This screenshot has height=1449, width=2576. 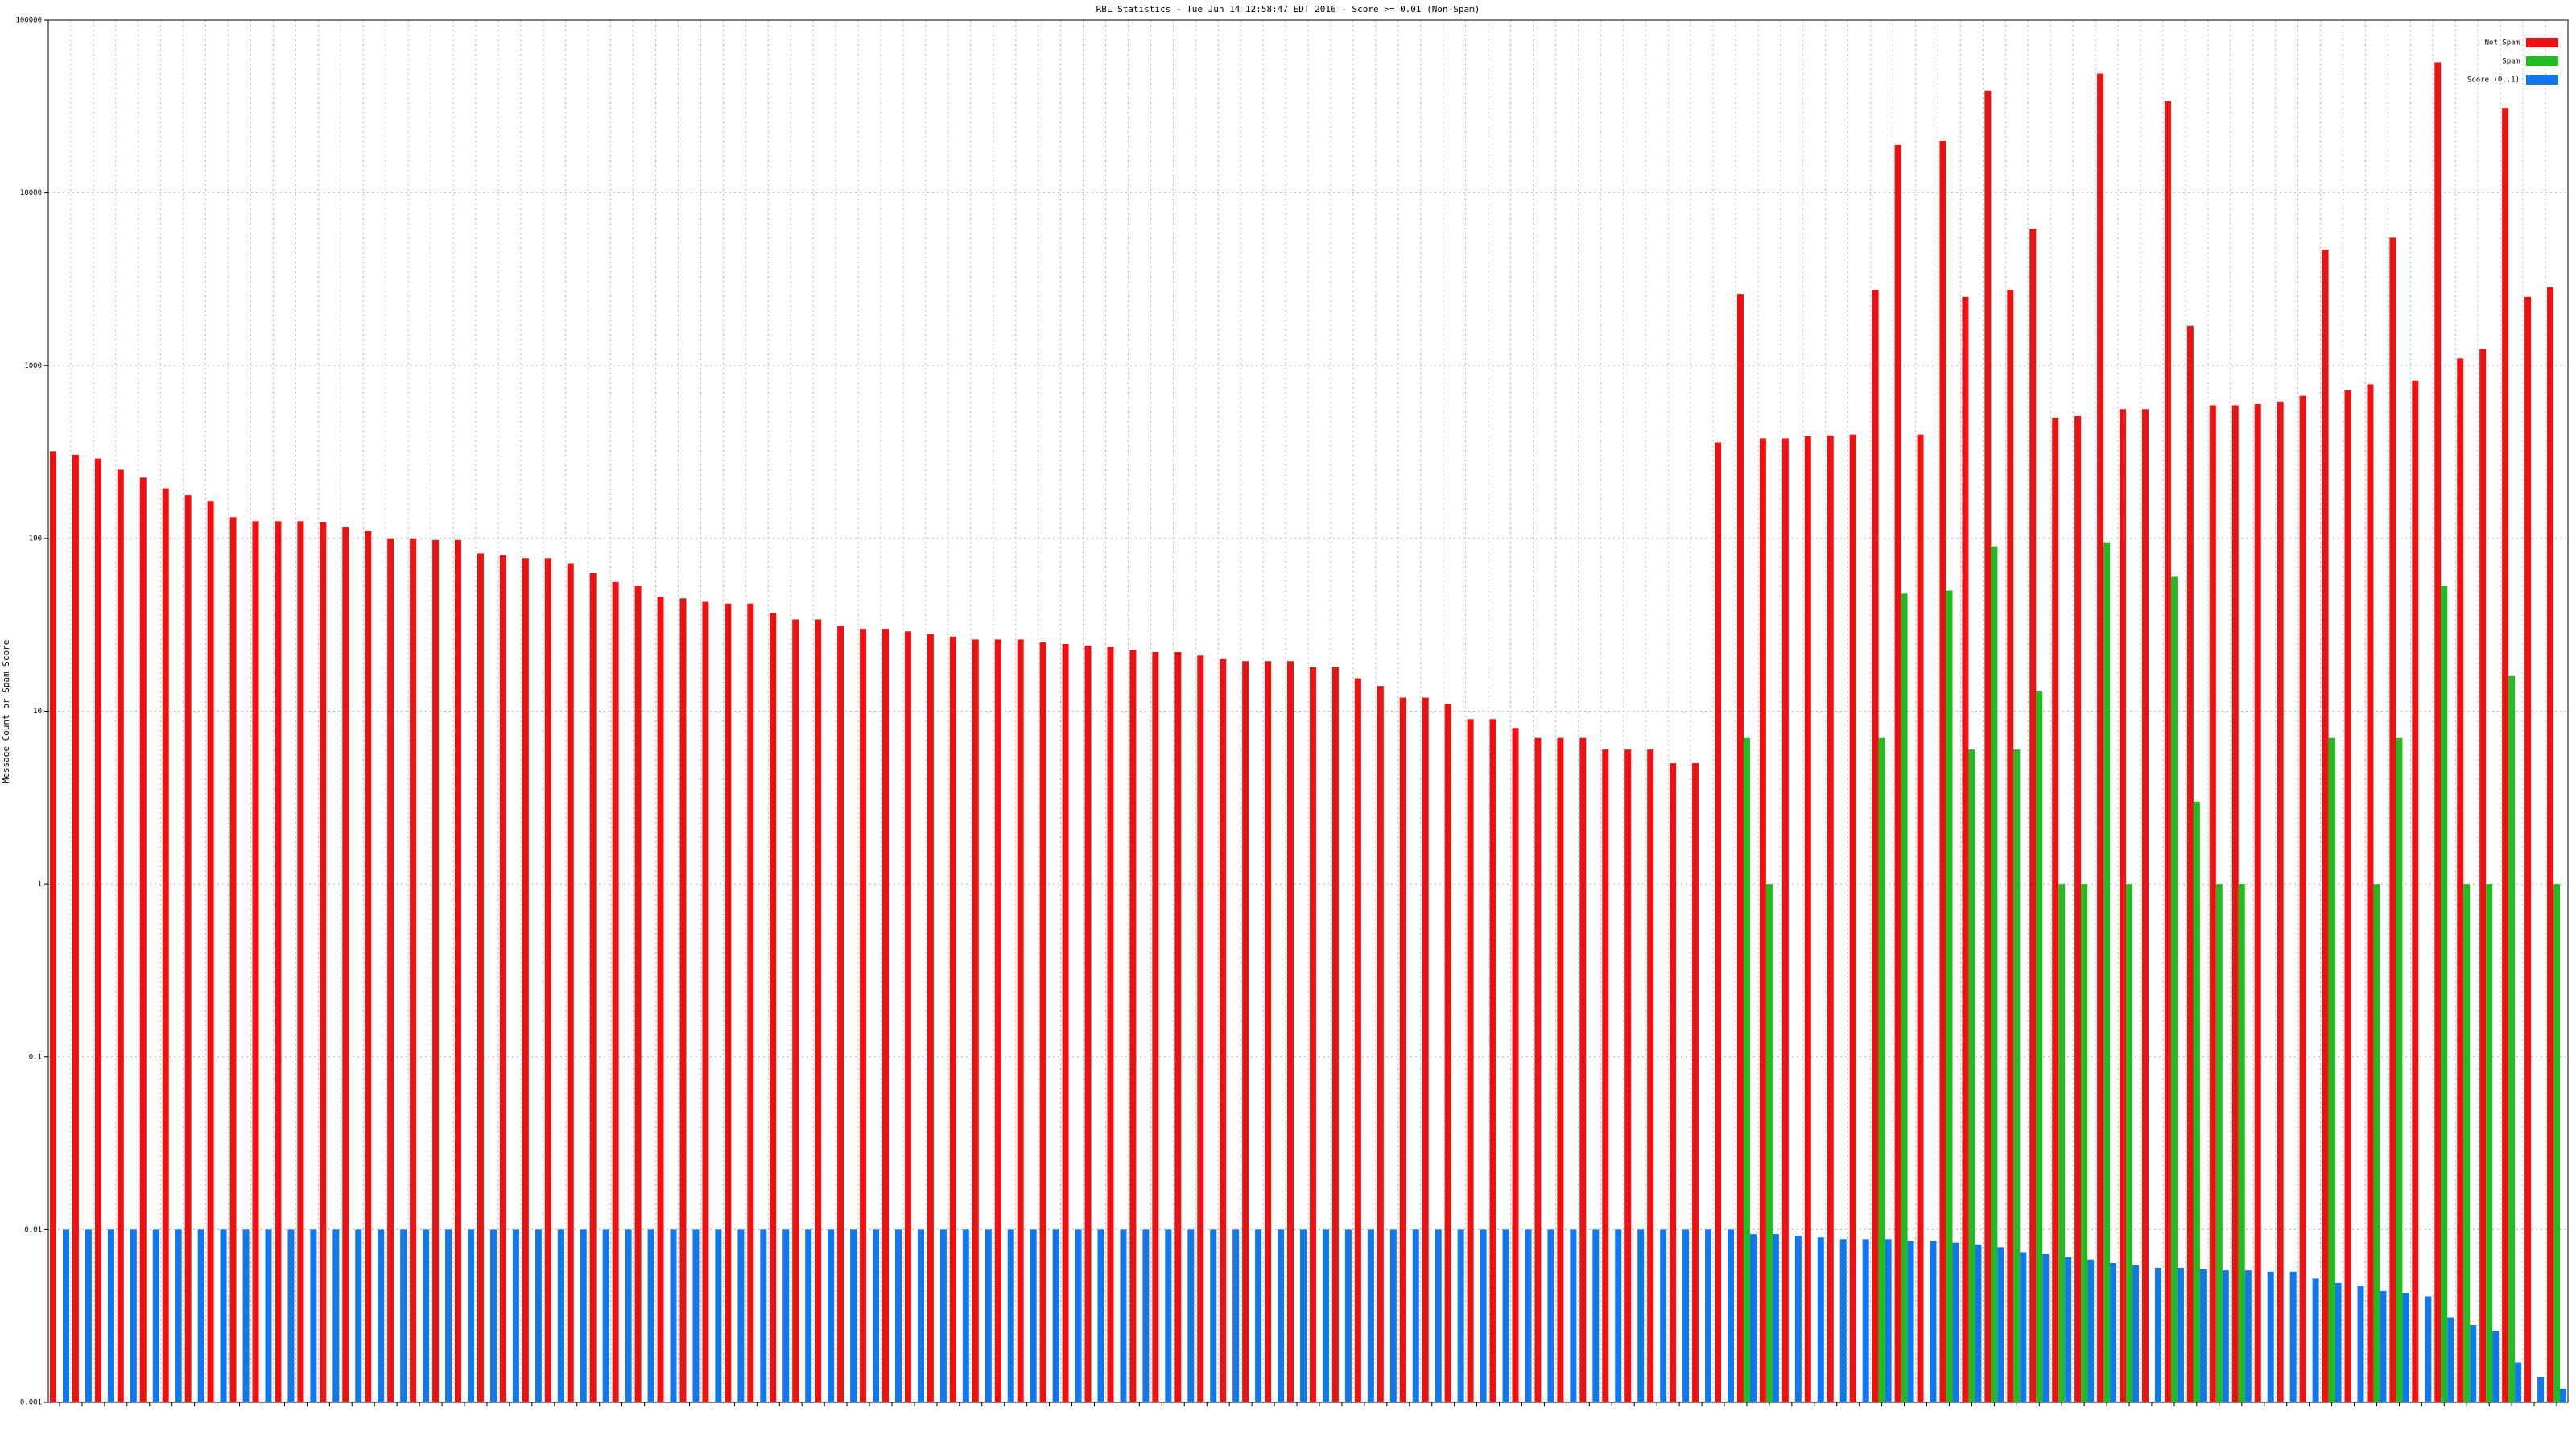 I want to click on legend-label: Score (0..1), so click(x=2493, y=80).